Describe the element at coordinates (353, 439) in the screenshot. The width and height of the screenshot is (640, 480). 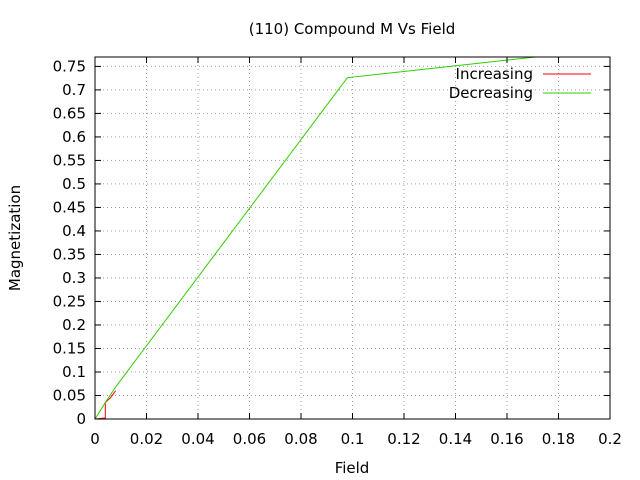
I see `x-tick-label: 0.1` at that location.